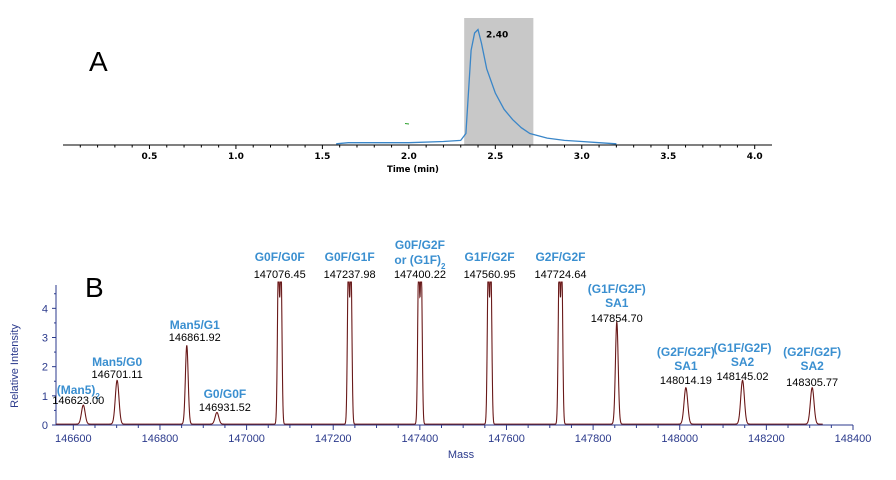  Describe the element at coordinates (560, 275) in the screenshot. I see `mass-value-label: 147724.64` at that location.